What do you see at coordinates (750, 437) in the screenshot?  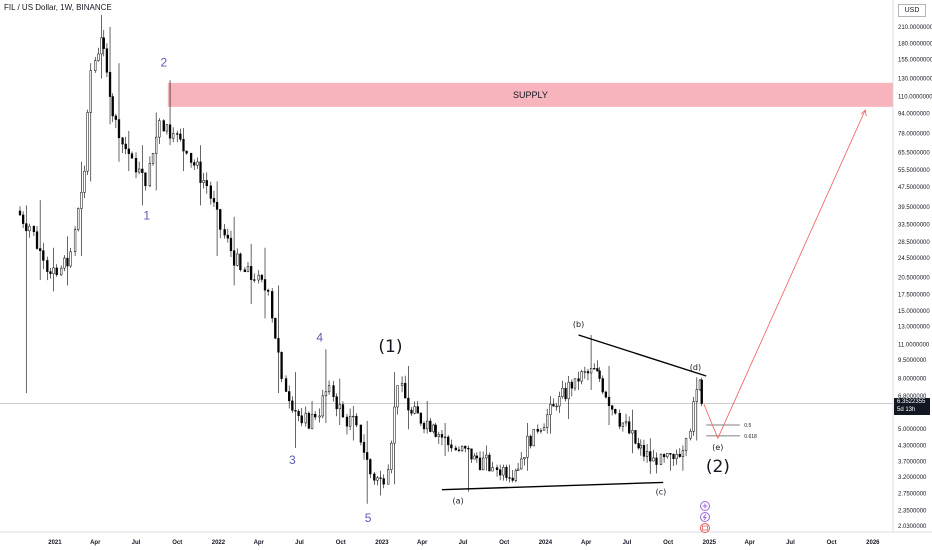 I see `fib-level-label: 0.618` at bounding box center [750, 437].